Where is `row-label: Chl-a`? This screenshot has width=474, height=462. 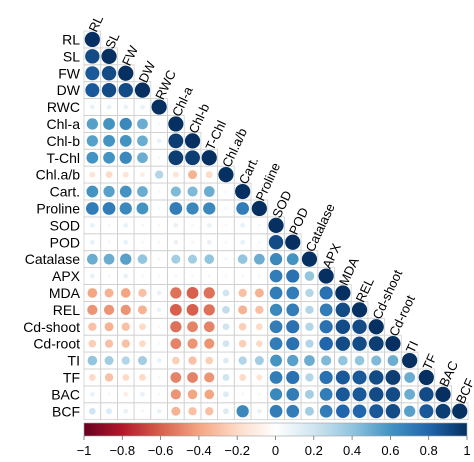 row-label: Chl-a is located at coordinates (64, 124).